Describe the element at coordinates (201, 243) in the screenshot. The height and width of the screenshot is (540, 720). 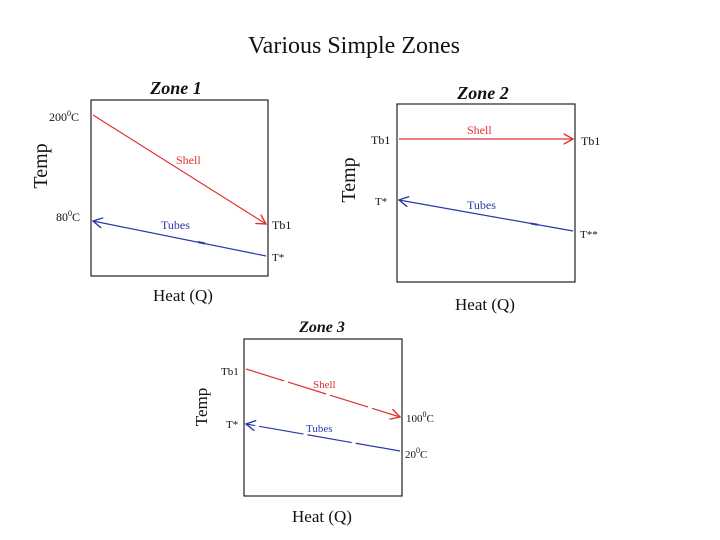
I see `zone-1-tubes-dash` at that location.